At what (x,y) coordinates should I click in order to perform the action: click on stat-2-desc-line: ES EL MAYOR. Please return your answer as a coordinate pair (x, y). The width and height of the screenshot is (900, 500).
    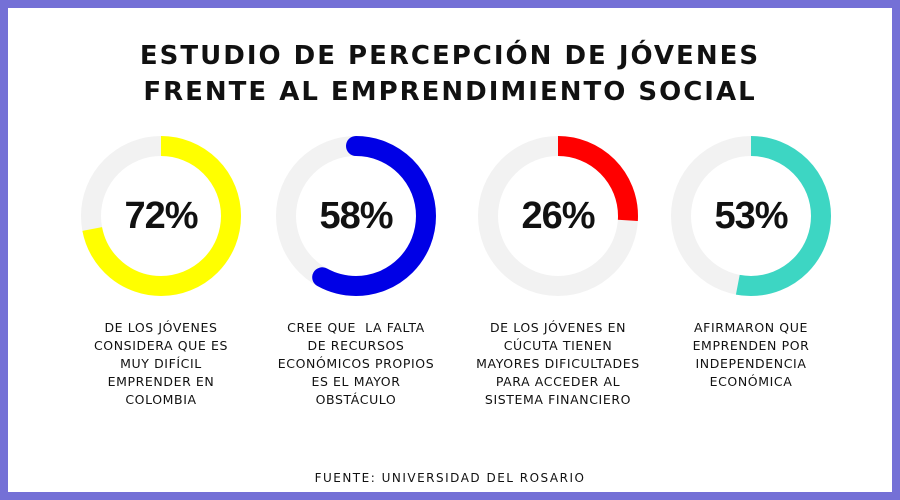
    Looking at the image, I should click on (356, 381).